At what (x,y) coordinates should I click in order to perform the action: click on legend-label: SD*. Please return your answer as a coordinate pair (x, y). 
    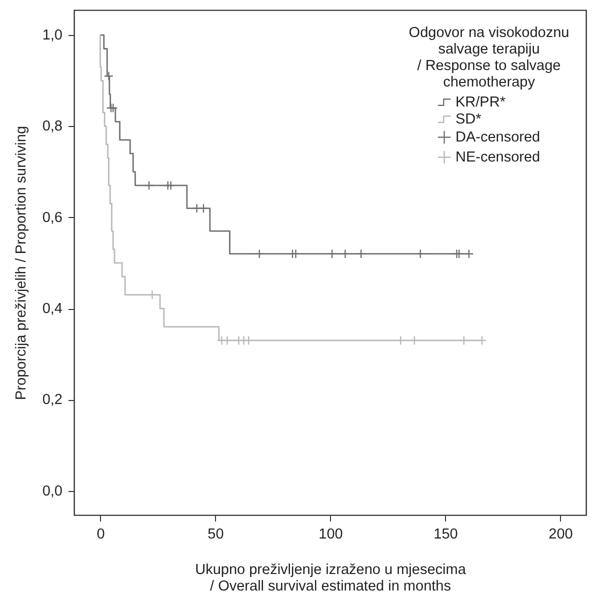
    Looking at the image, I should click on (469, 119).